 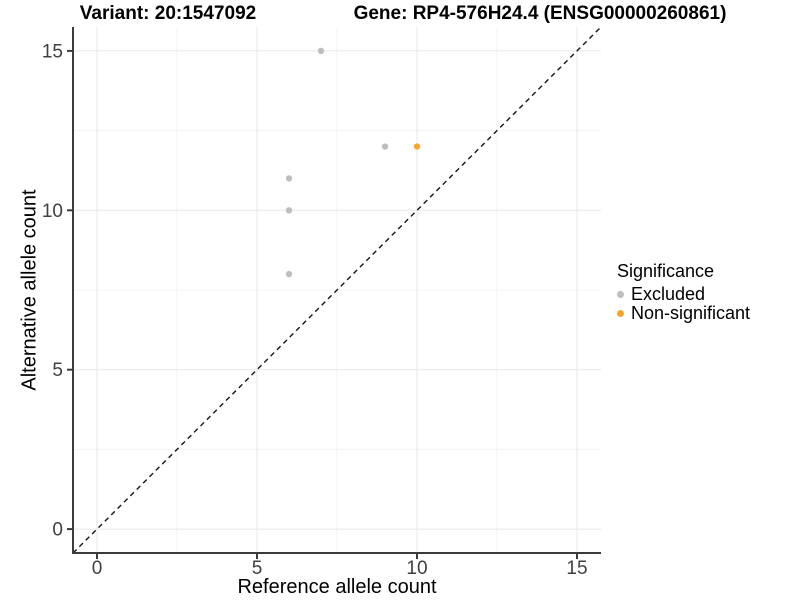 I want to click on x-tick-label: 10, so click(x=416, y=568).